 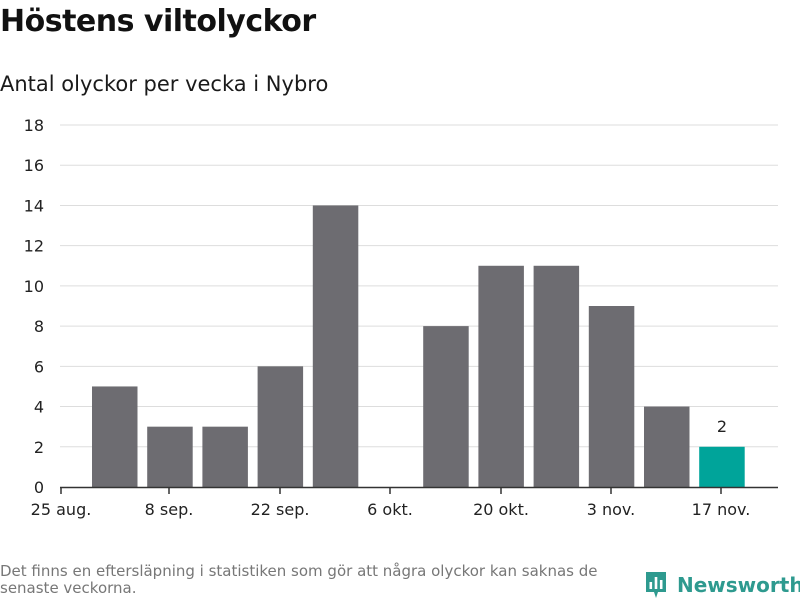 What do you see at coordinates (39, 487) in the screenshot?
I see `y-tick-label: 0` at bounding box center [39, 487].